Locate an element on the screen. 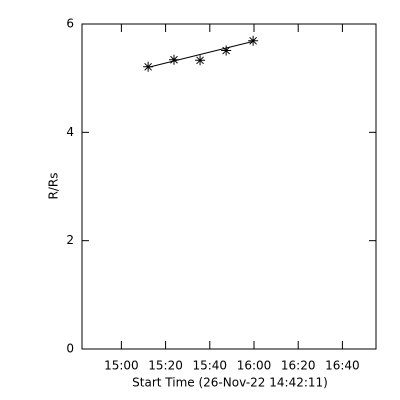 This screenshot has height=400, width=400. y-tick-label: 6 is located at coordinates (70, 24).